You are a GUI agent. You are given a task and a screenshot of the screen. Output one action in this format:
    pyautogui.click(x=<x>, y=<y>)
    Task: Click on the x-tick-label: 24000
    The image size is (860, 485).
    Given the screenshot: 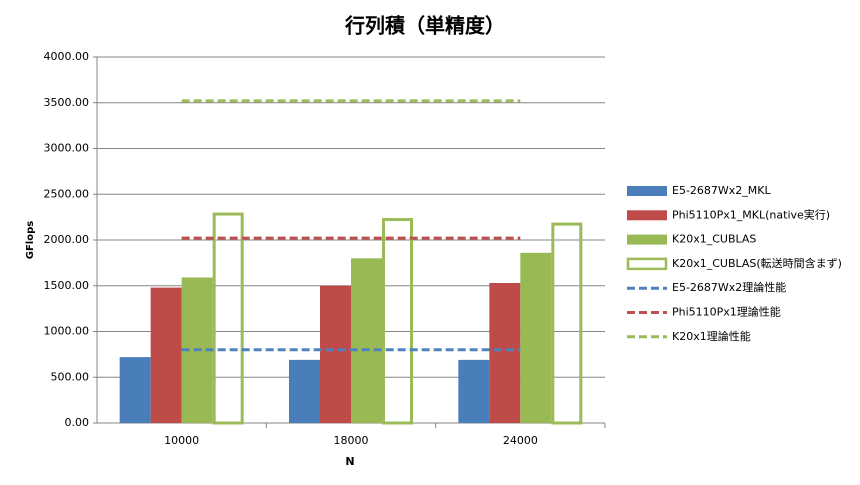 What is the action you would take?
    pyautogui.click(x=520, y=440)
    